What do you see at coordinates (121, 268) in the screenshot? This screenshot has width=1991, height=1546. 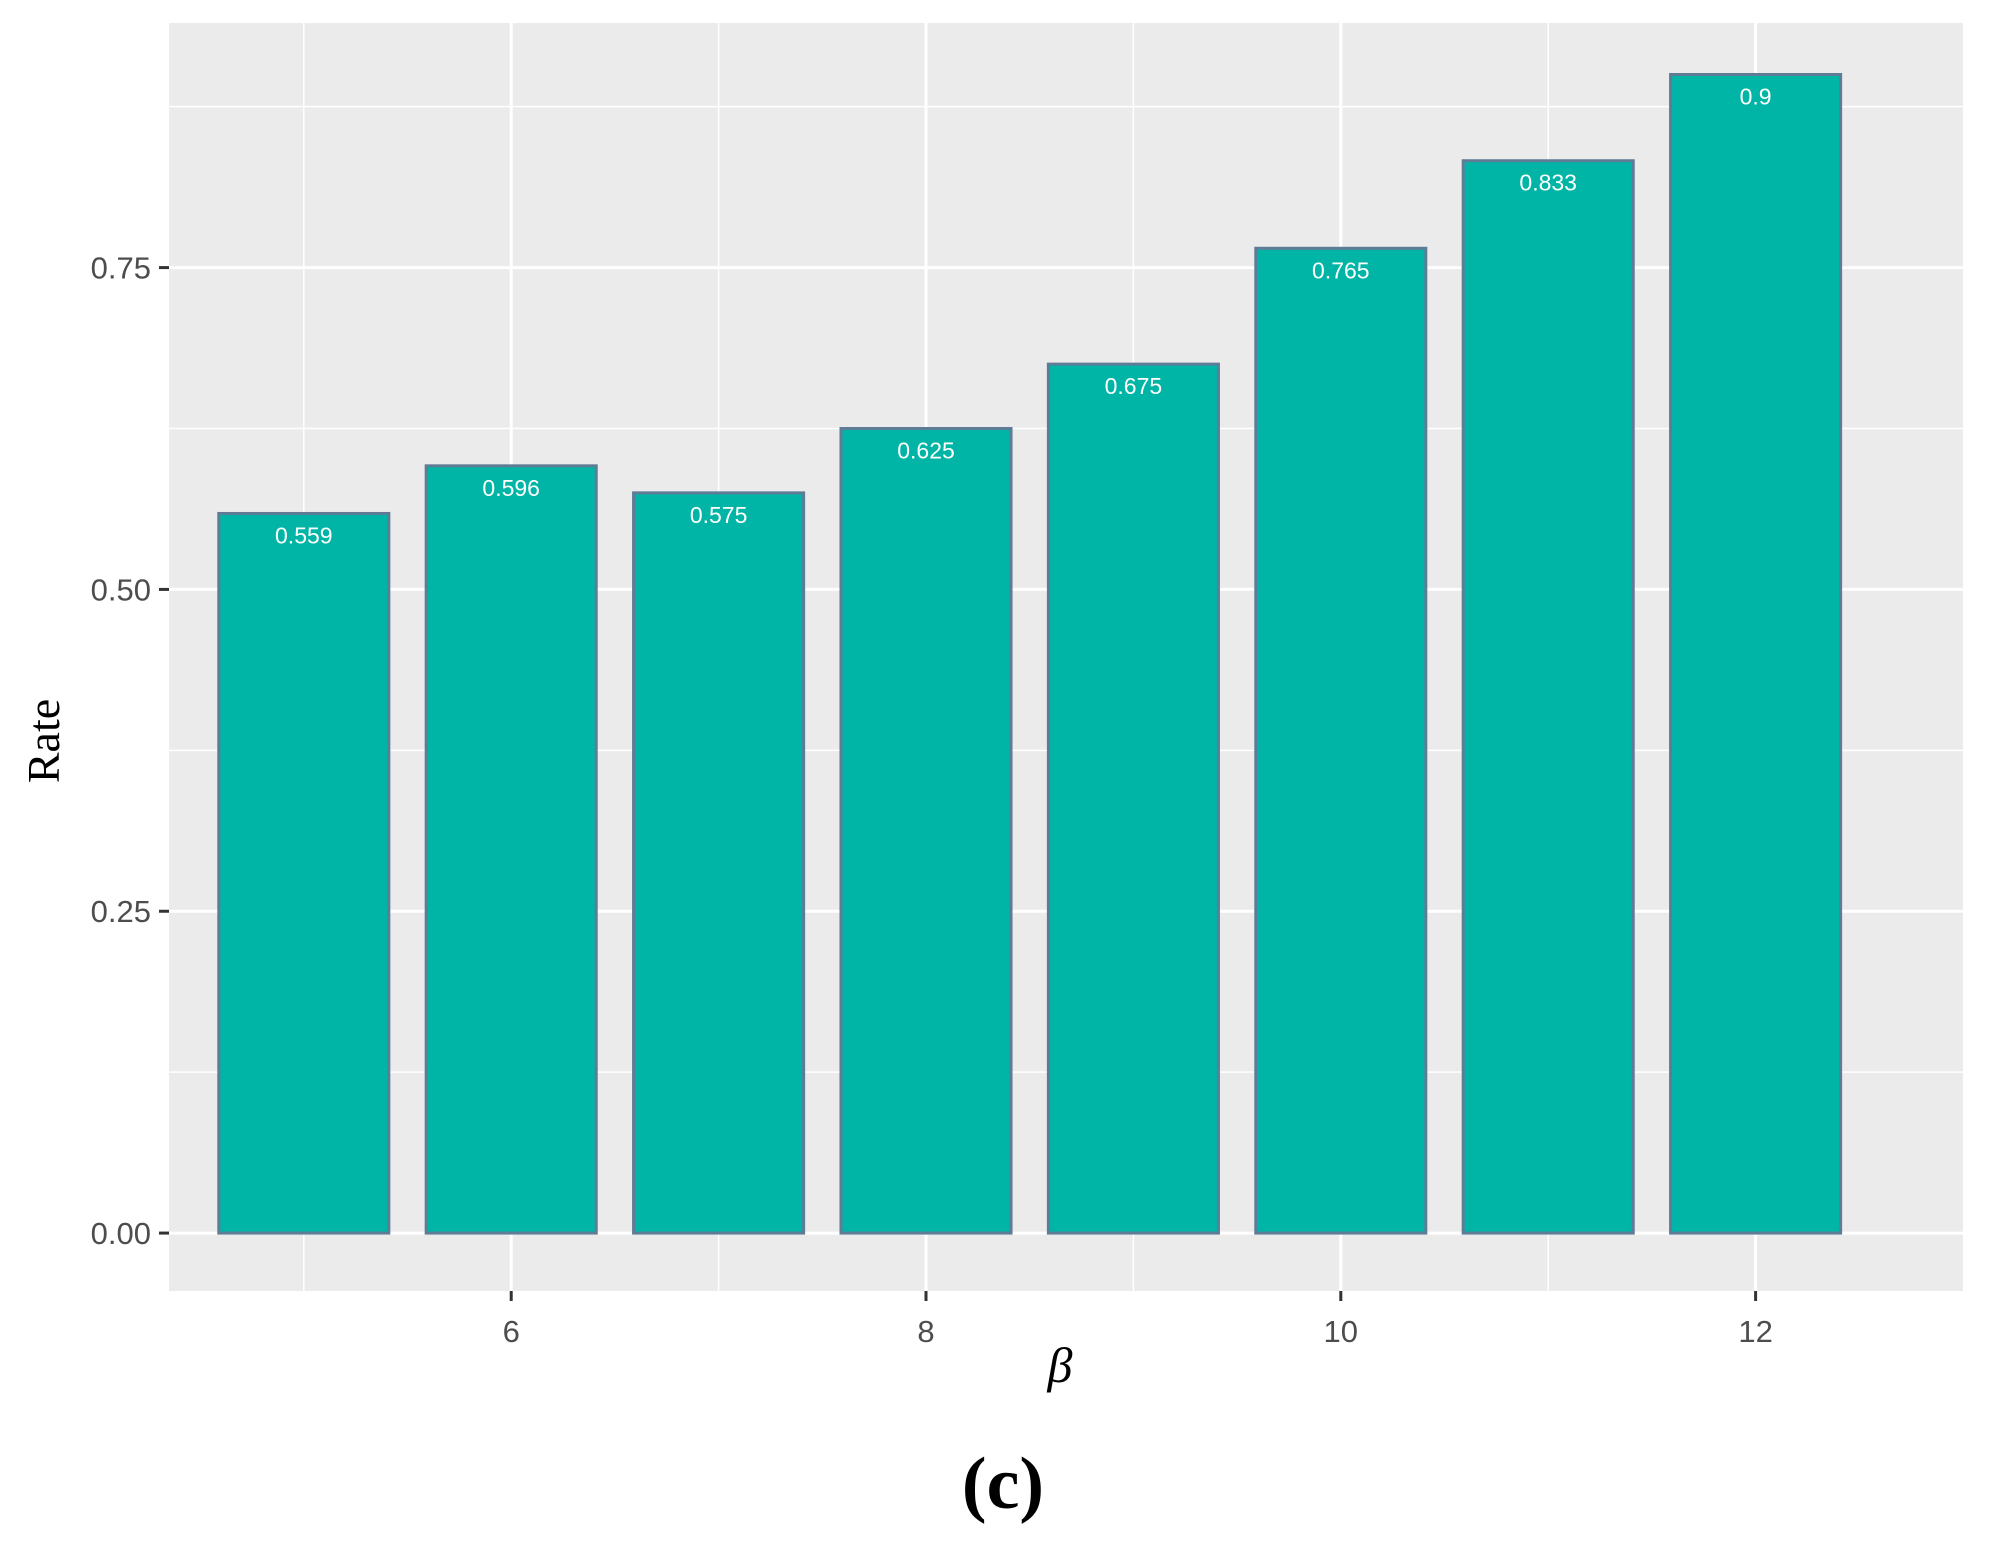 I see `y-tick-label: 0.75` at bounding box center [121, 268].